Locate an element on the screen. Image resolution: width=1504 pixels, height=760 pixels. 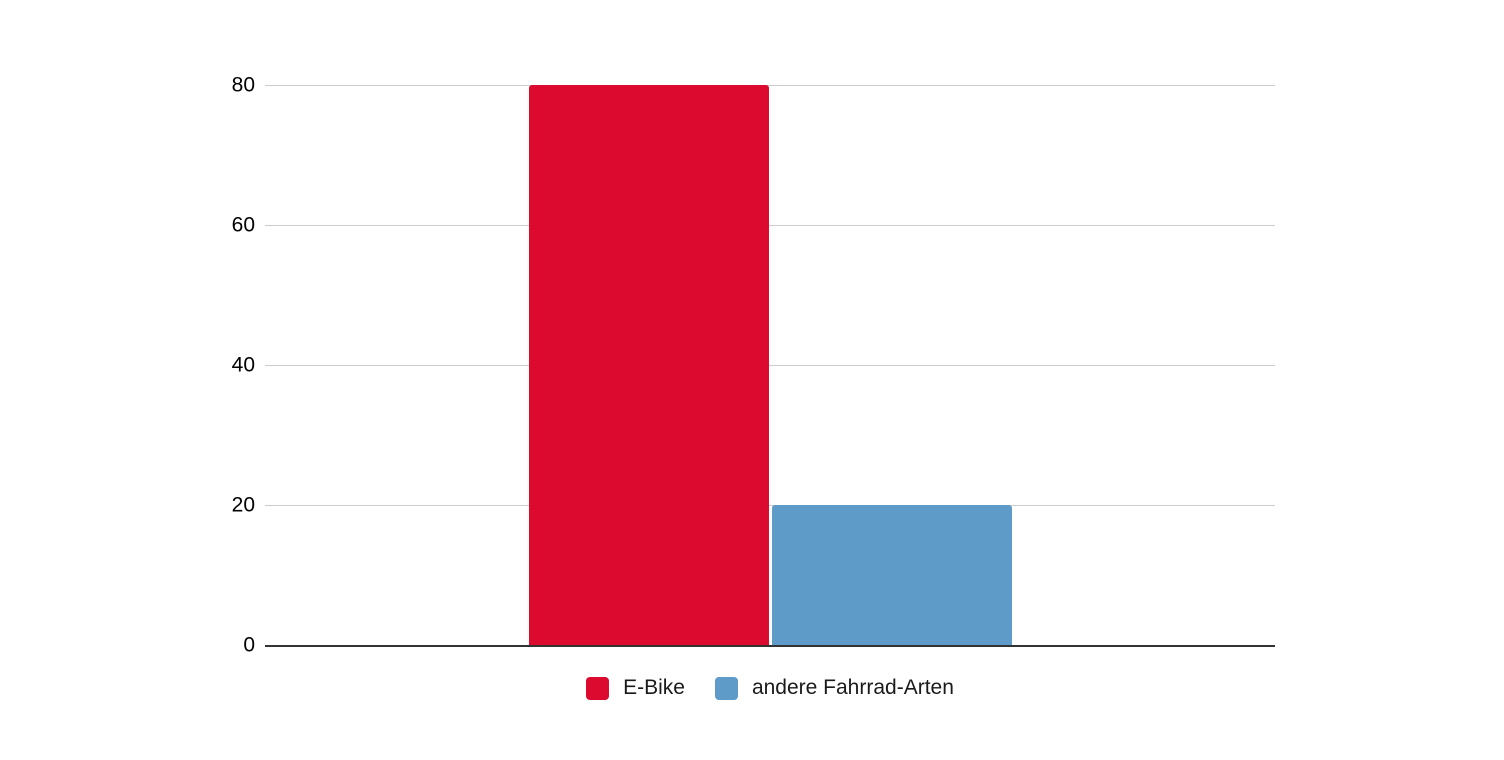
chart-legend: E-Bike andere Fahrrad-Arten is located at coordinates (770, 688).